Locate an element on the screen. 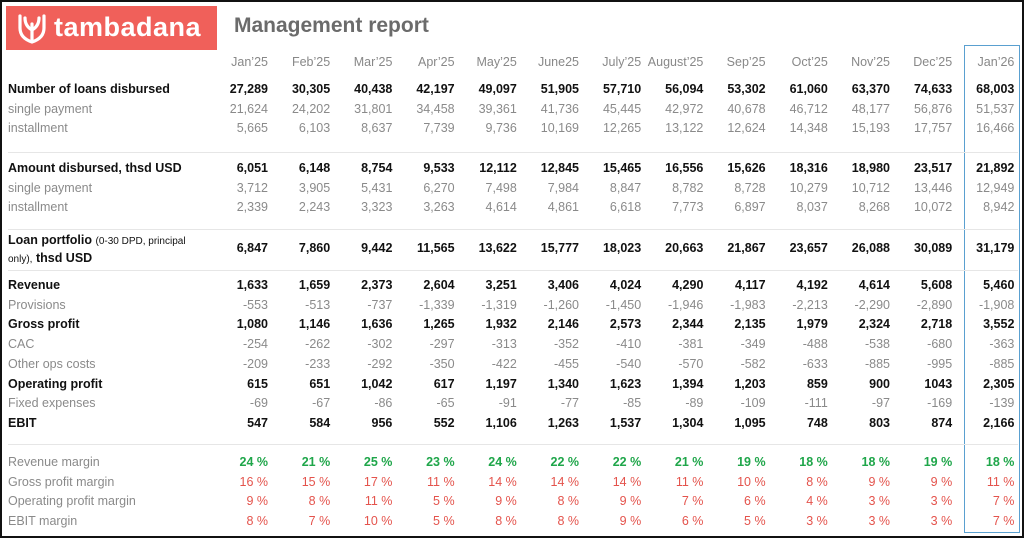  cell-value: 10,072 is located at coordinates (933, 207).